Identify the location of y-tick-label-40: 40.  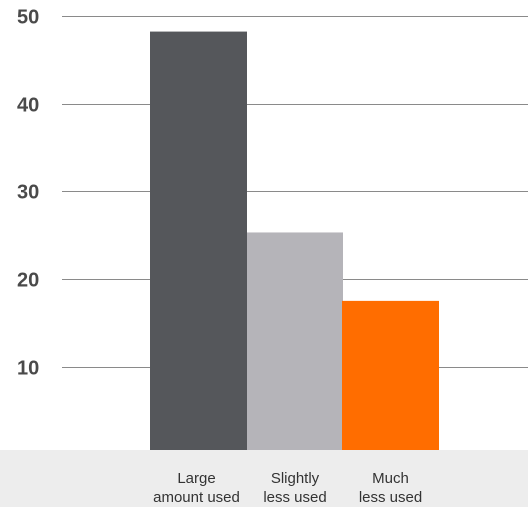
(28, 106).